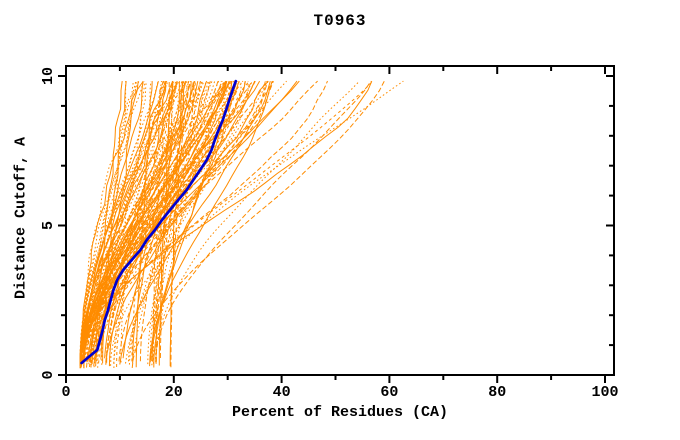  I want to click on y-tick-label: 10, so click(48, 76).